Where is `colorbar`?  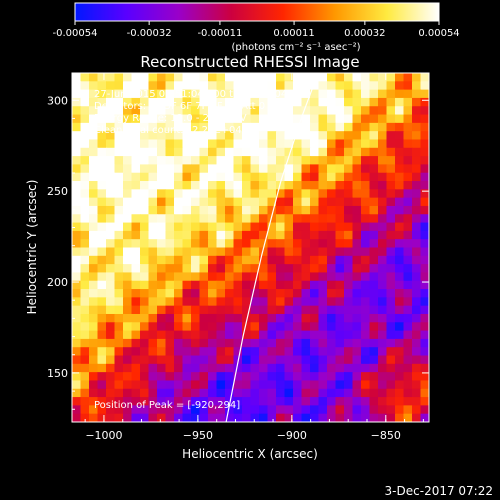 colorbar is located at coordinates (257, 12).